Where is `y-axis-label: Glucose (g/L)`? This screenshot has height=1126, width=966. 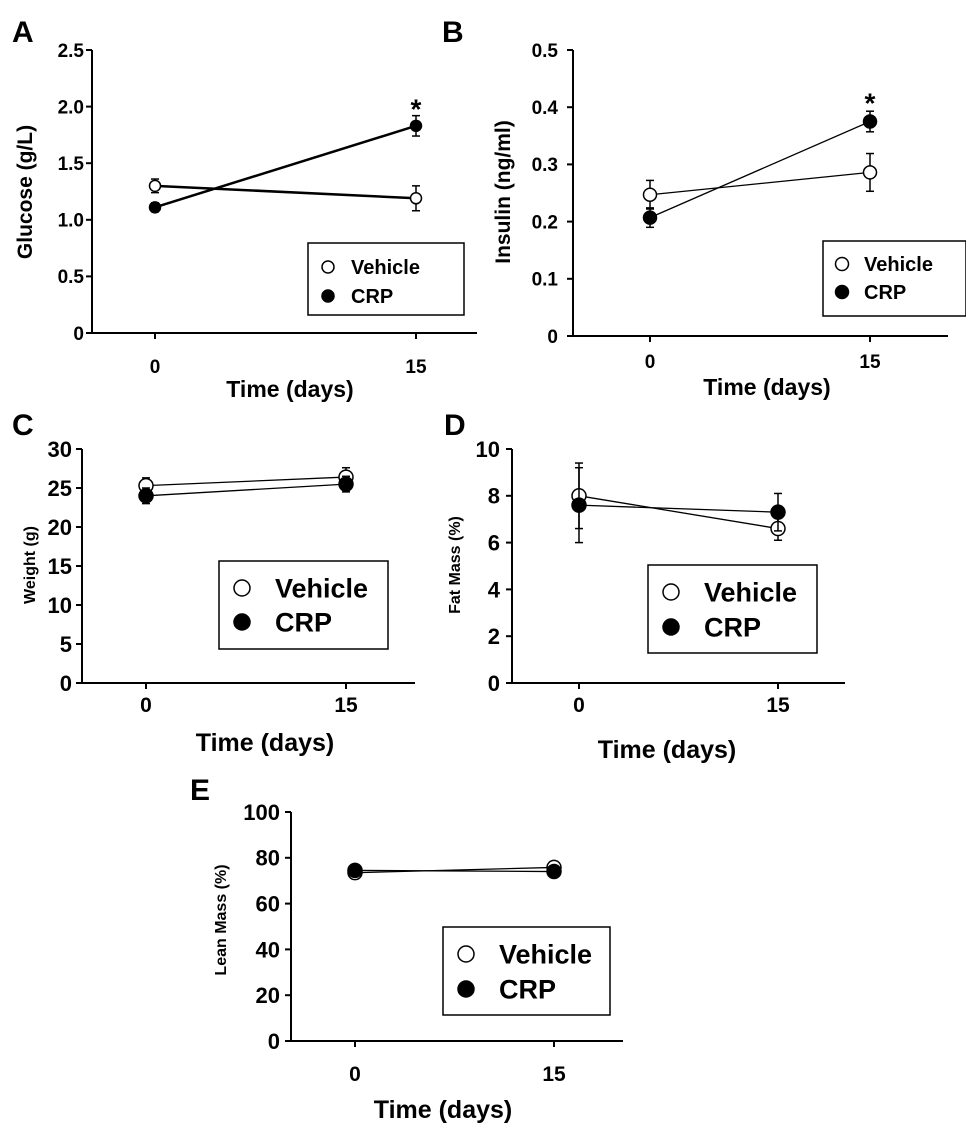 y-axis-label: Glucose (g/L) is located at coordinates (25, 192).